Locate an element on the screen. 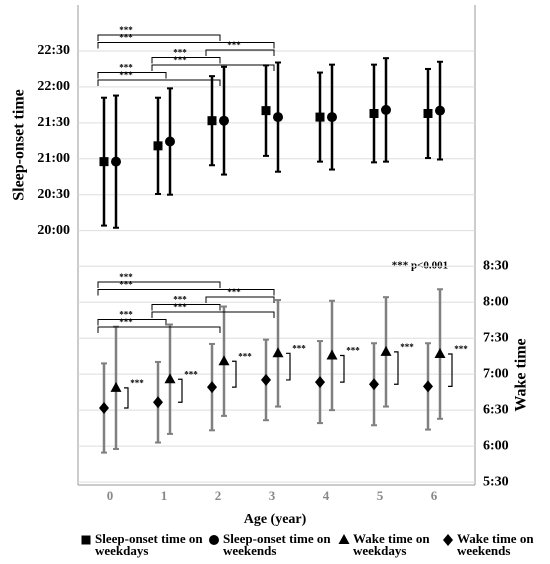 The width and height of the screenshot is (550, 564). x-axis-title: Age (year) is located at coordinates (275, 519).